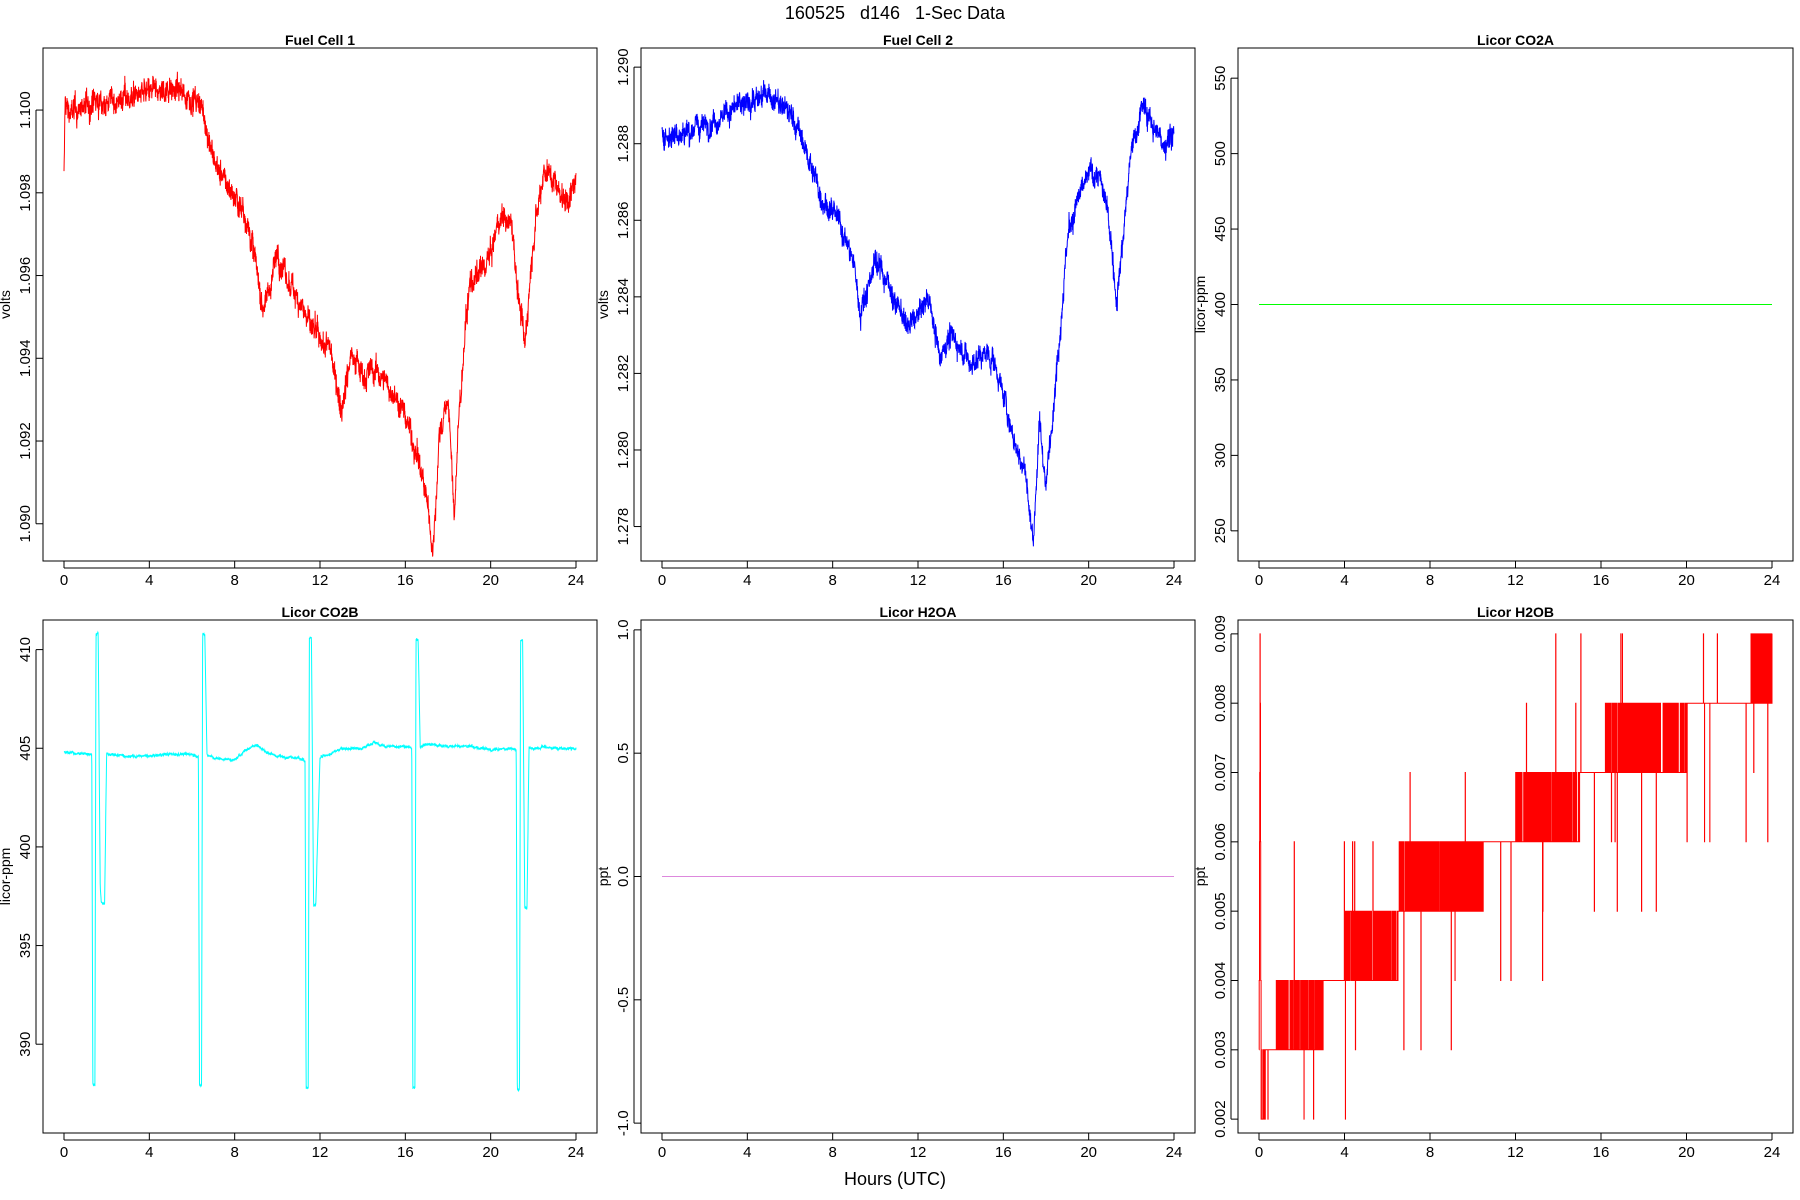 The height and width of the screenshot is (1200, 1800). I want to click on y-tick-label: 1.288, so click(623, 144).